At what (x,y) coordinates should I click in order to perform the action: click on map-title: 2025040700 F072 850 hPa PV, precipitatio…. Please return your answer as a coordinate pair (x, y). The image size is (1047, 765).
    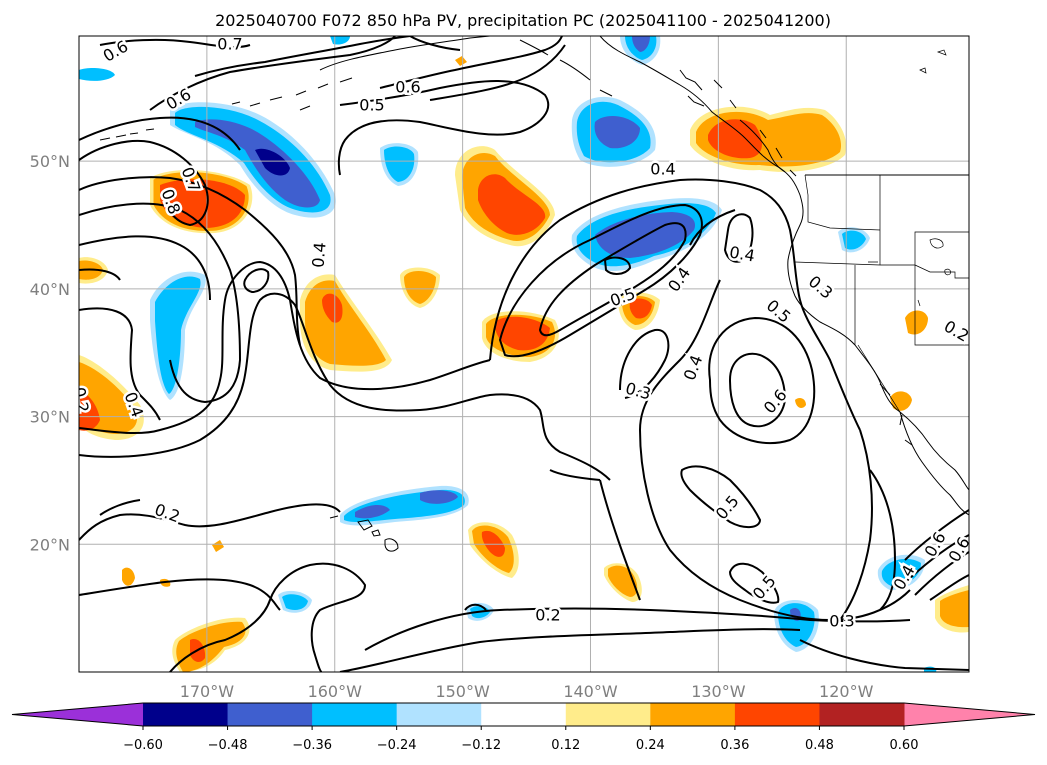
    Looking at the image, I should click on (523, 20).